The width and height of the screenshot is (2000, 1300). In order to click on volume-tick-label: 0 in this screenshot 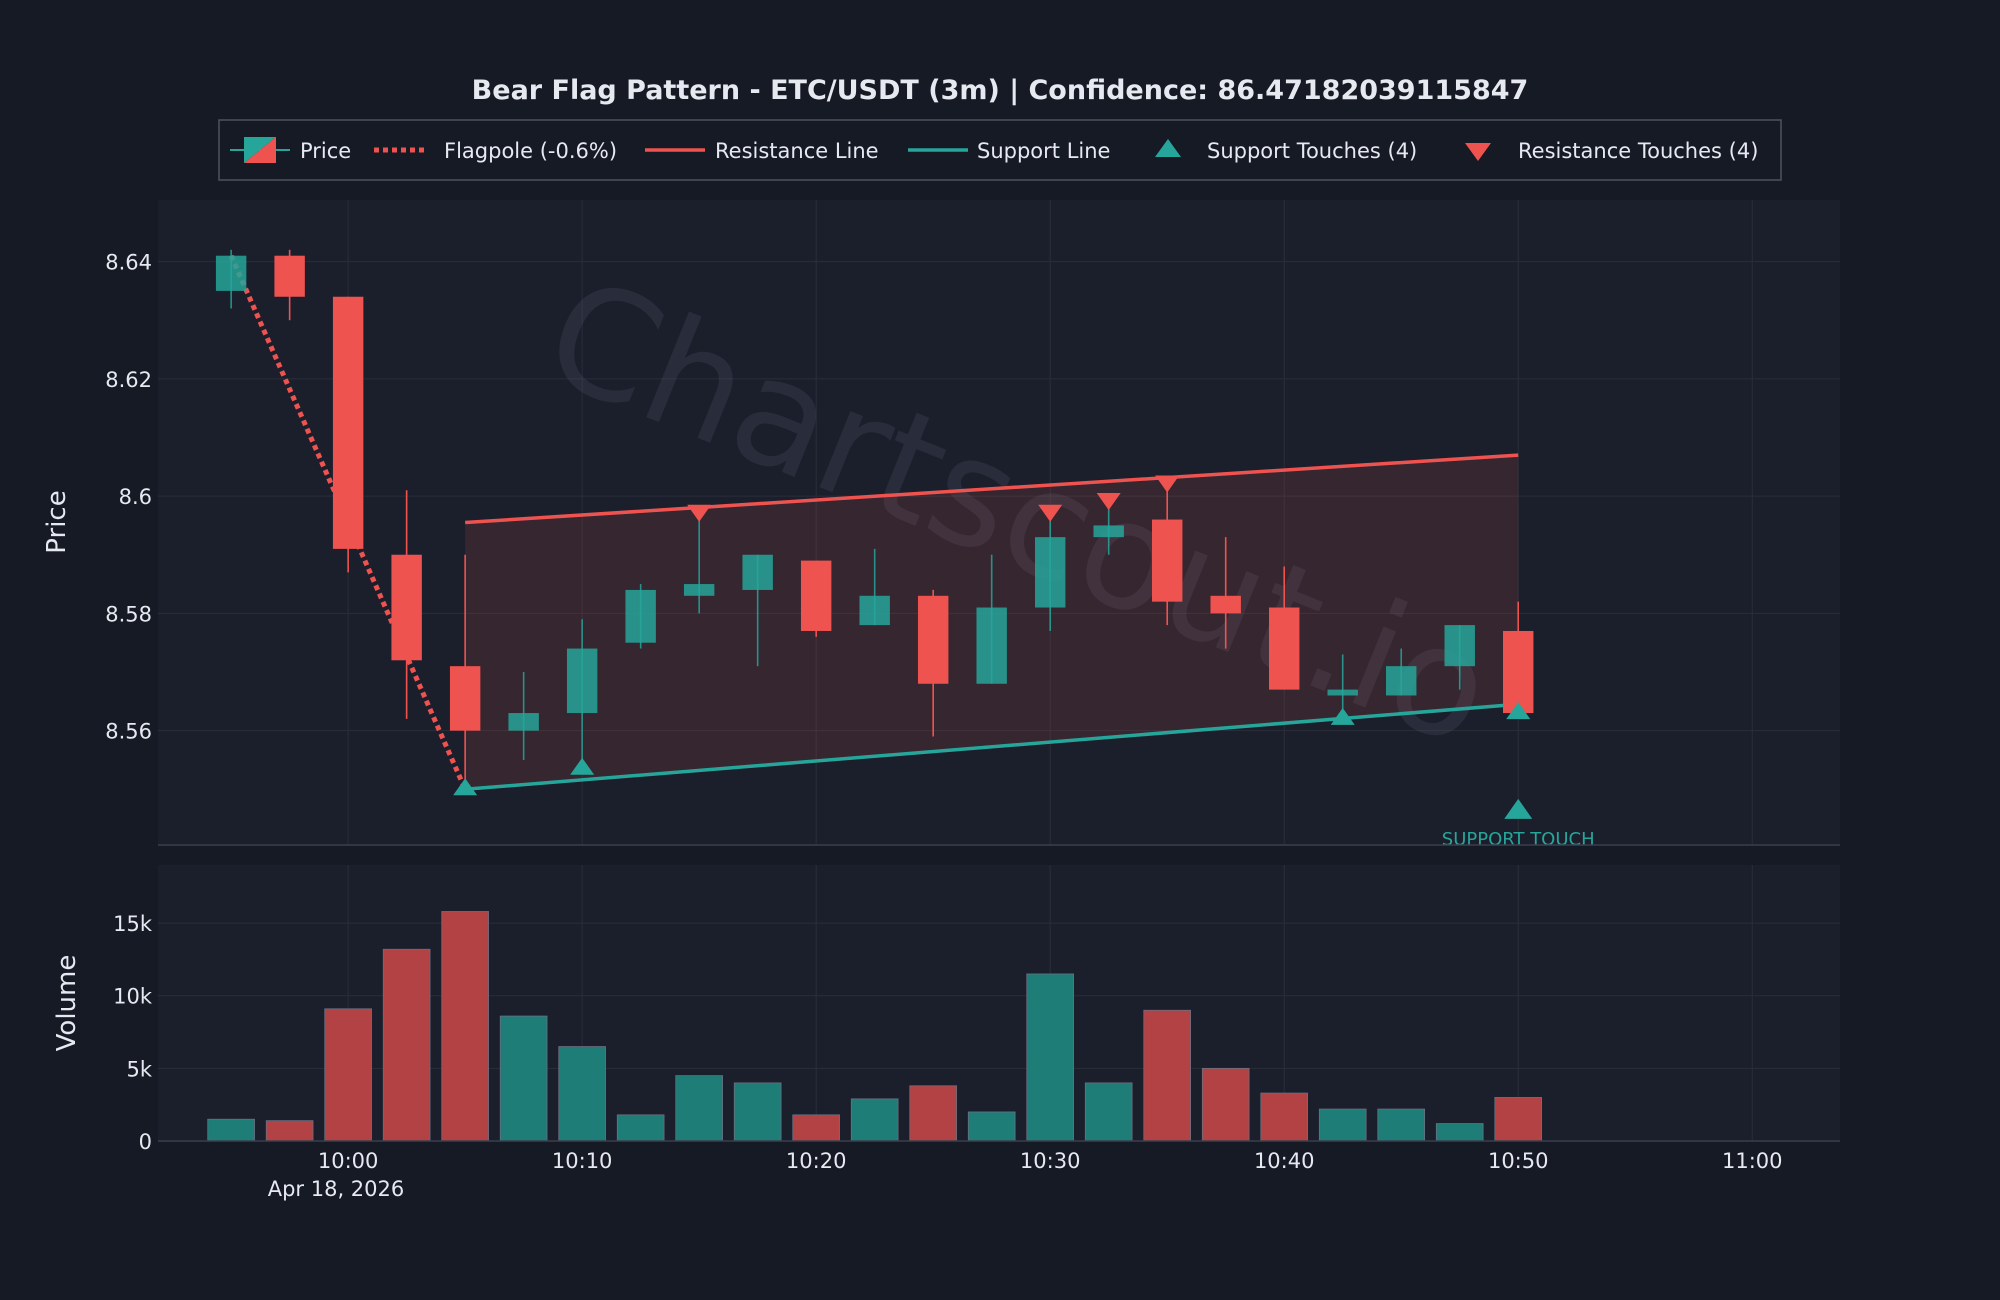, I will do `click(145, 1142)`.